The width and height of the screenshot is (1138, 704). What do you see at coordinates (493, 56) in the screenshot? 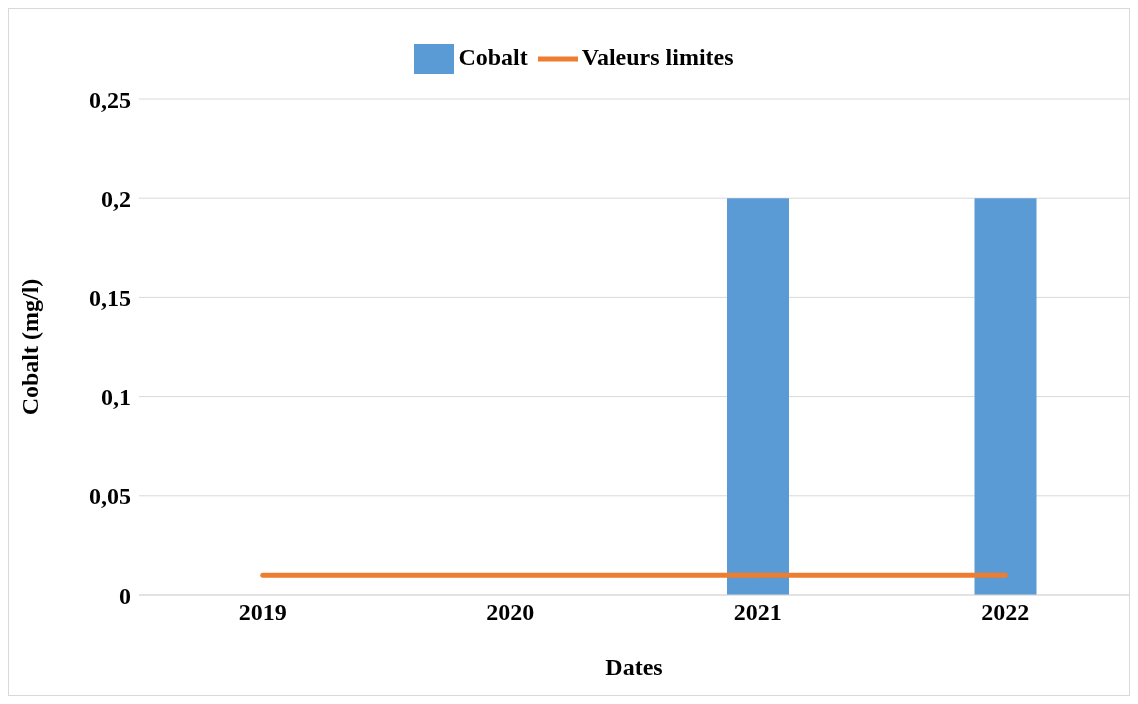
I see `legend-label: Cobalt` at bounding box center [493, 56].